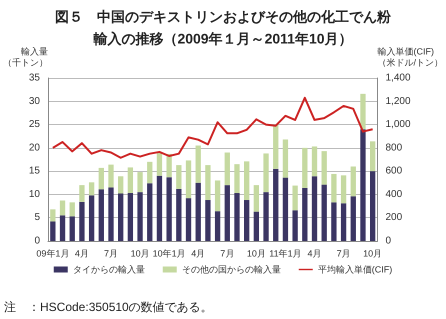  What do you see at coordinates (398, 78) in the screenshot?
I see `y2-tick-label: 1,400` at bounding box center [398, 78].